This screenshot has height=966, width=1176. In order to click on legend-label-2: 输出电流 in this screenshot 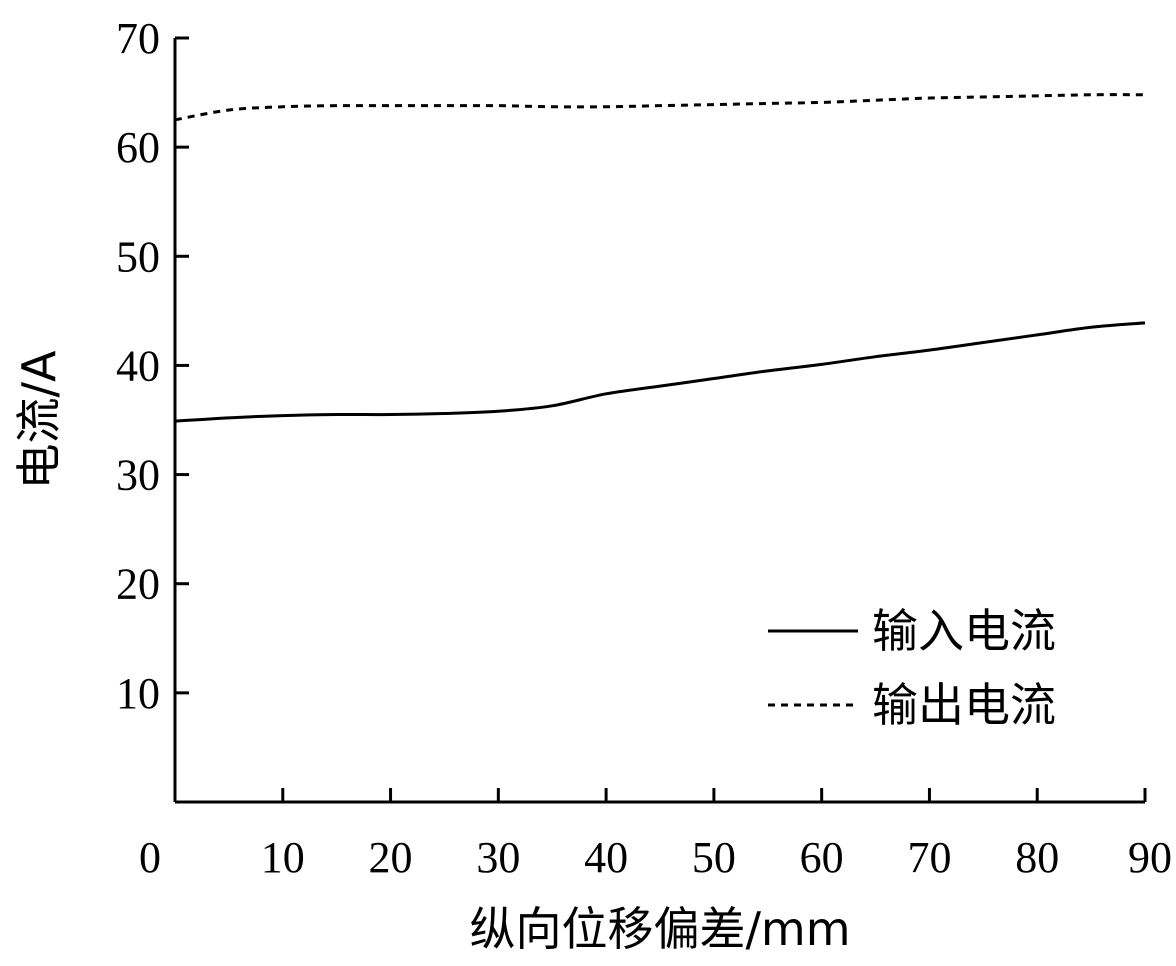, I will do `click(964, 705)`.